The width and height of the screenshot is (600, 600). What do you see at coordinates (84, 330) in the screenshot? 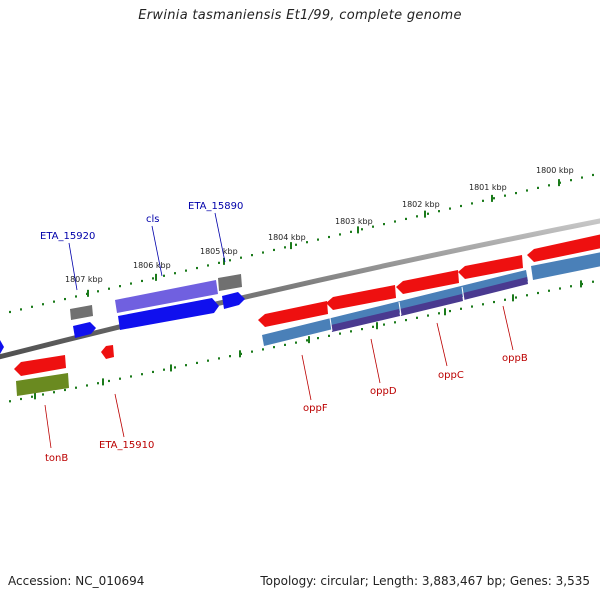
I see `gene-eta15920-arrow` at bounding box center [84, 330].